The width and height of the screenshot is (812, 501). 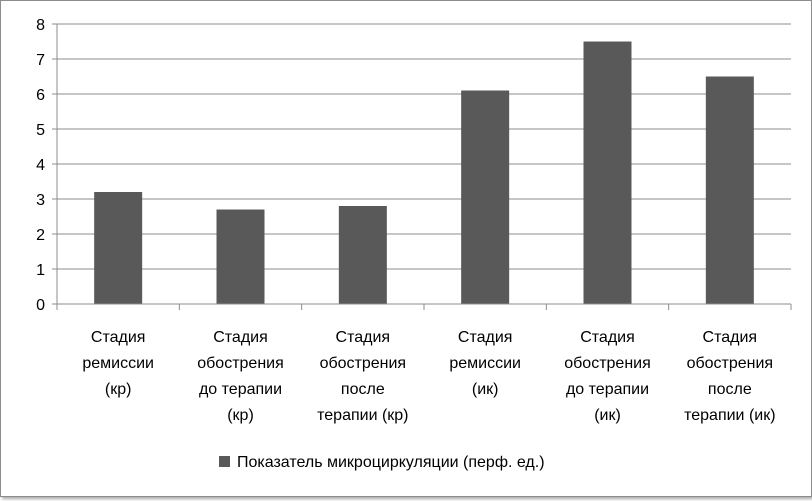 I want to click on x-tick-label: Стадия обострения после терапии (кр), so click(x=362, y=376).